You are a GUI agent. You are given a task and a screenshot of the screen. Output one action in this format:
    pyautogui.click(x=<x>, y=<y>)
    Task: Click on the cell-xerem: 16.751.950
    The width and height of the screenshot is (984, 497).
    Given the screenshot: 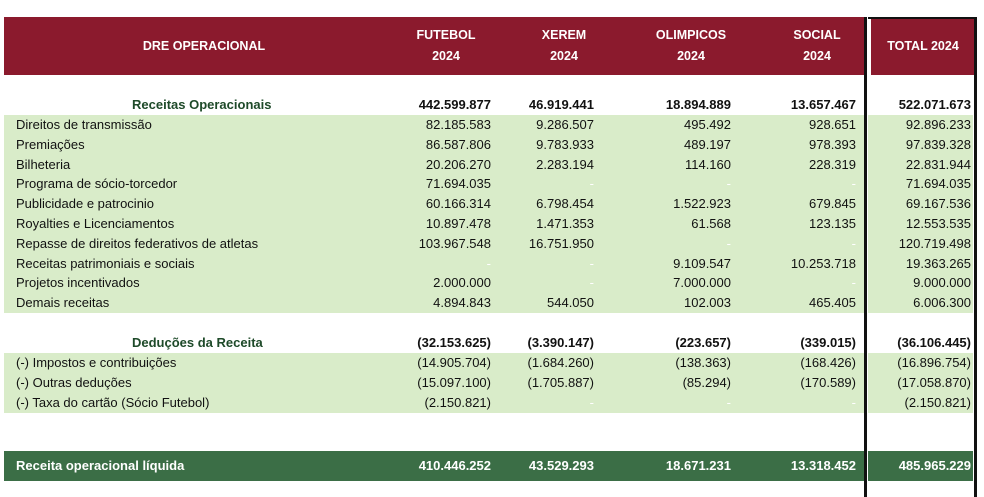 What is the action you would take?
    pyautogui.click(x=561, y=243)
    